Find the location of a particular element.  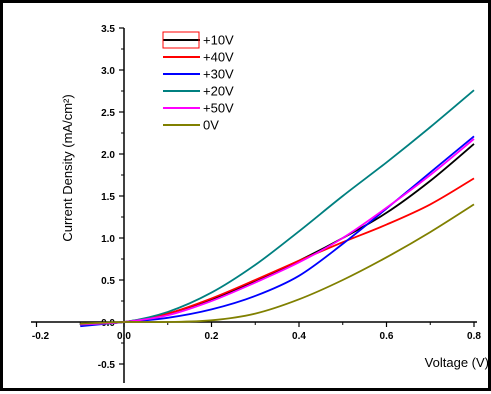

legend-label: +40V is located at coordinates (218, 57).